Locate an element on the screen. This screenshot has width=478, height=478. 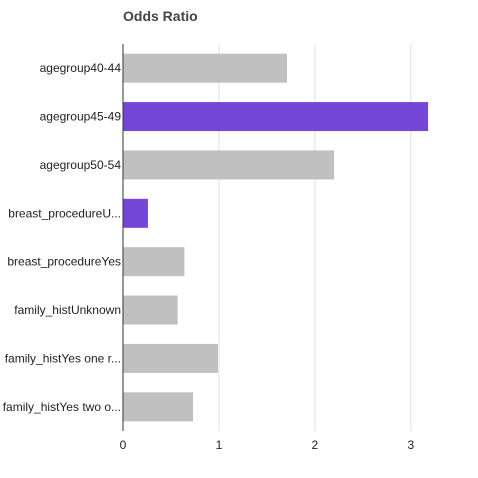
x-tick-label: 3 is located at coordinates (410, 445).